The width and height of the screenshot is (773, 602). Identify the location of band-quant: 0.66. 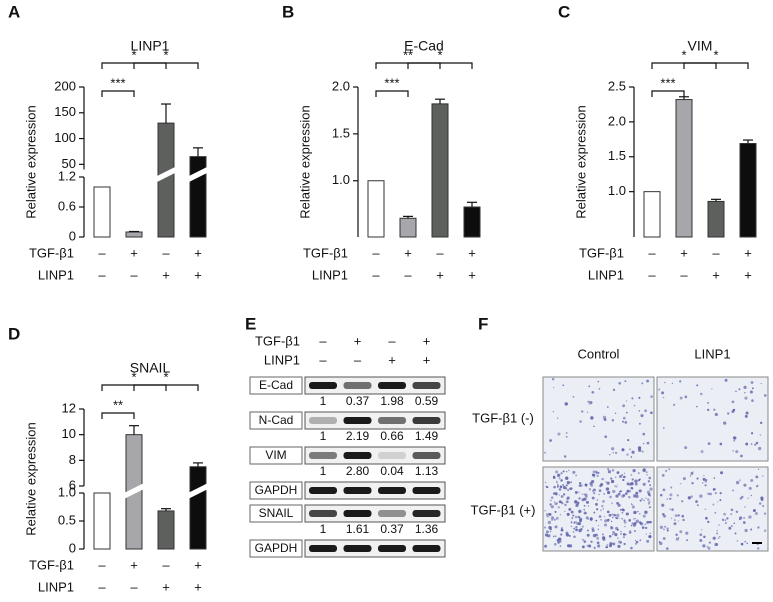
(392, 436).